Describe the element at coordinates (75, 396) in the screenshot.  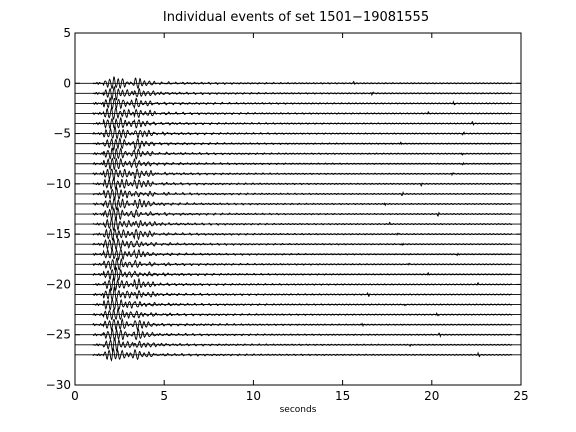
I see `x-tick-label: 0` at that location.